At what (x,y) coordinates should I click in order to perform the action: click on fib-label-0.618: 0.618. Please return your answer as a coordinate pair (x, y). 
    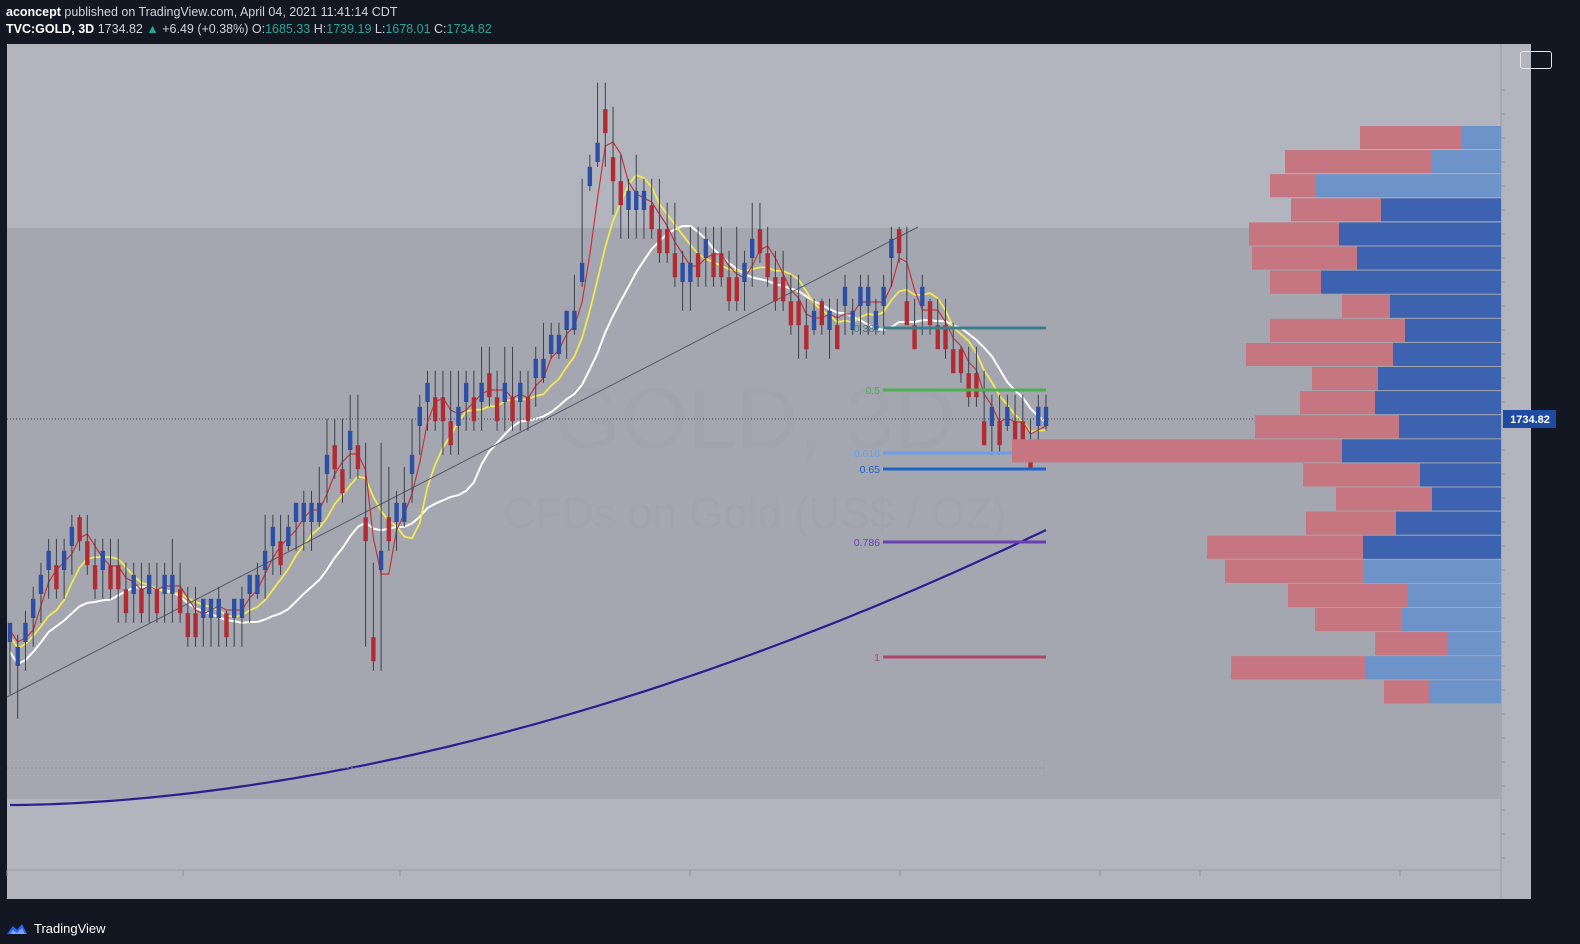
    Looking at the image, I should click on (867, 454).